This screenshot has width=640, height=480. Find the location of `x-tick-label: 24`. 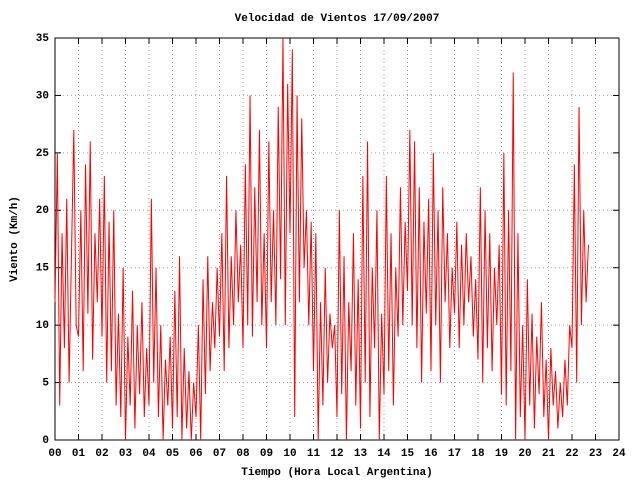

x-tick-label: 24 is located at coordinates (619, 454).